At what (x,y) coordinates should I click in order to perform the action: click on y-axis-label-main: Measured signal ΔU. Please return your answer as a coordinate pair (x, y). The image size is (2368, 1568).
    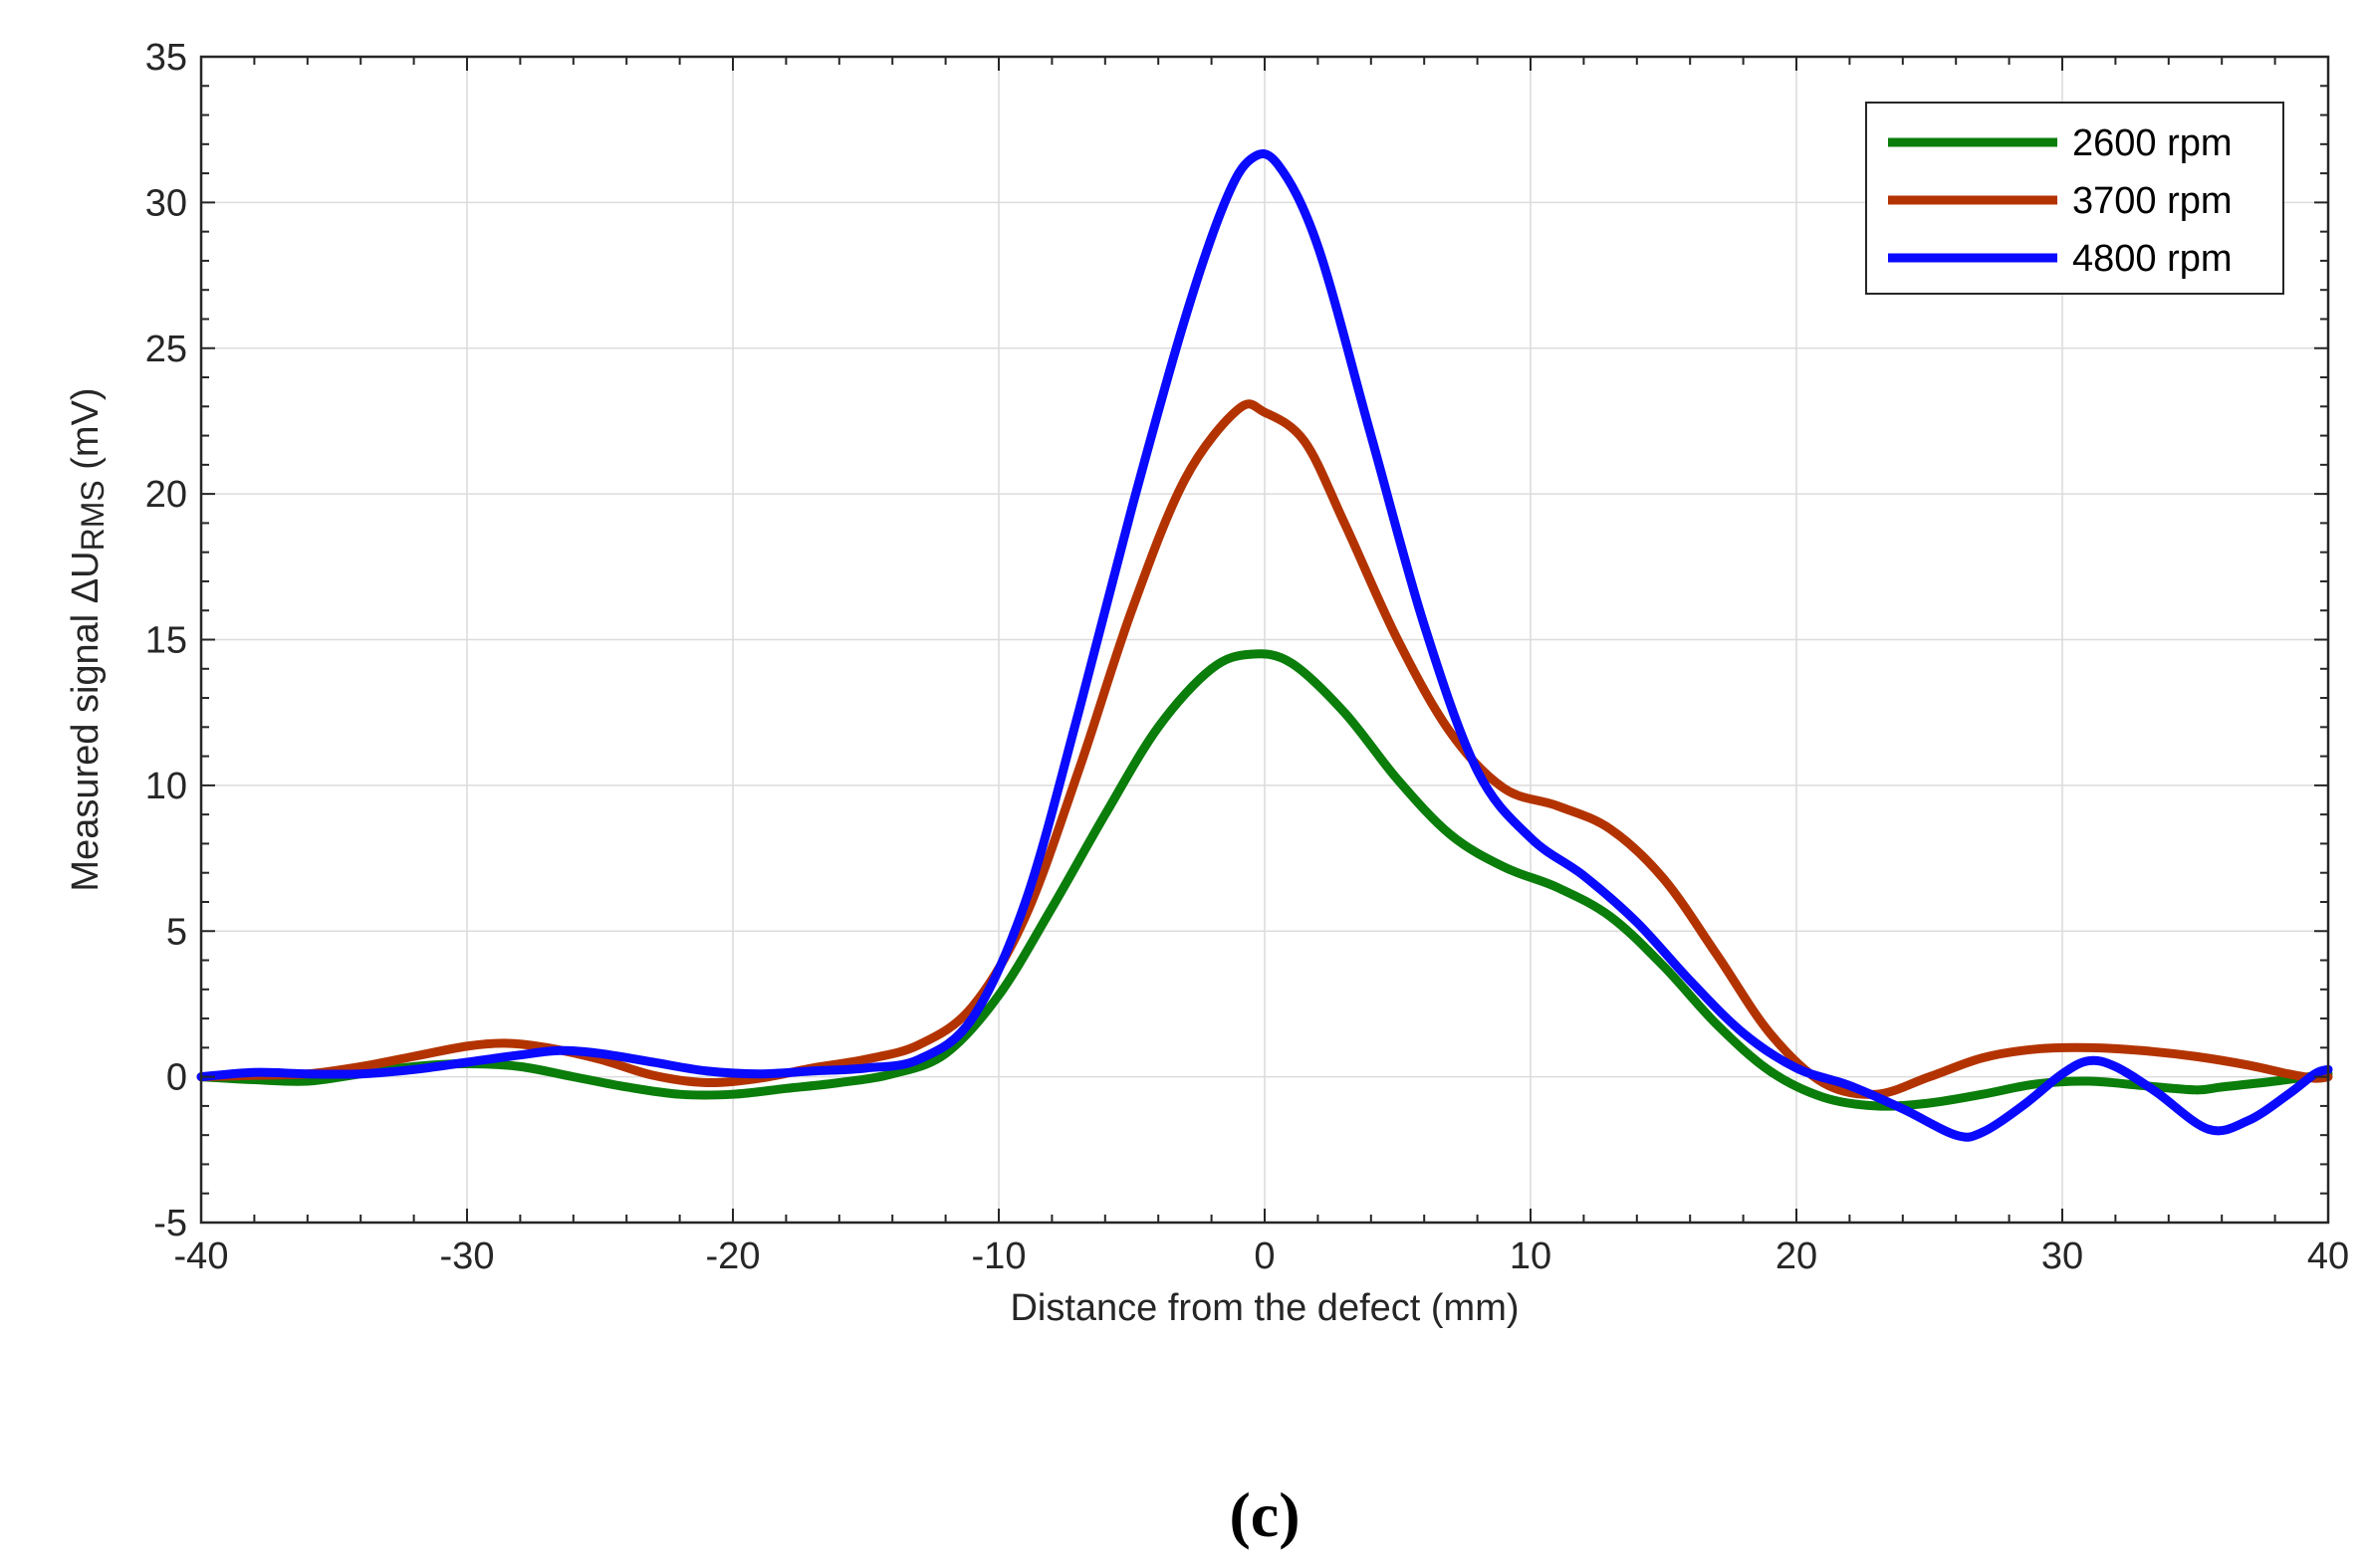
    Looking at the image, I should click on (86, 721).